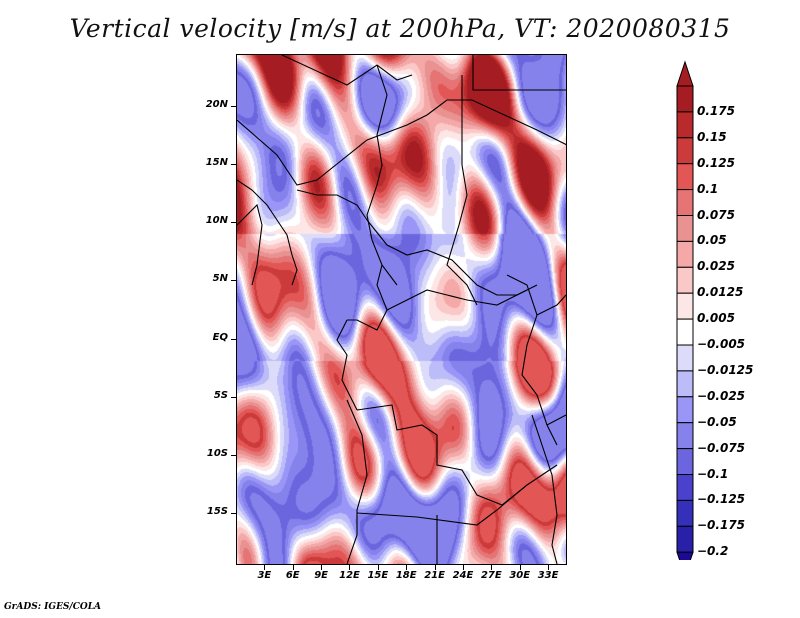  Describe the element at coordinates (463, 575) in the screenshot. I see `lon-label: 24E` at that location.